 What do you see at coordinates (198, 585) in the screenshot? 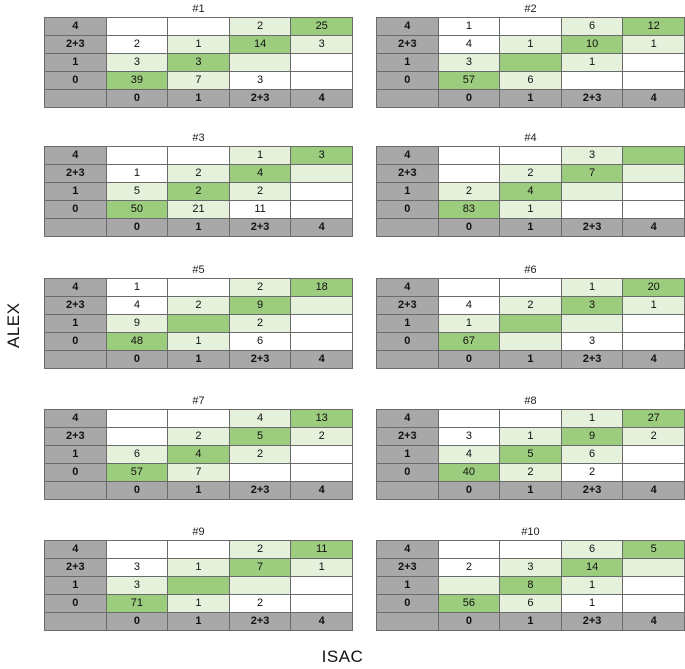
I see `matrix-table: 4 2 11 2+3 3 1 7 1 1 3 0 71 1 2 0 1 2+3 4` at bounding box center [198, 585].